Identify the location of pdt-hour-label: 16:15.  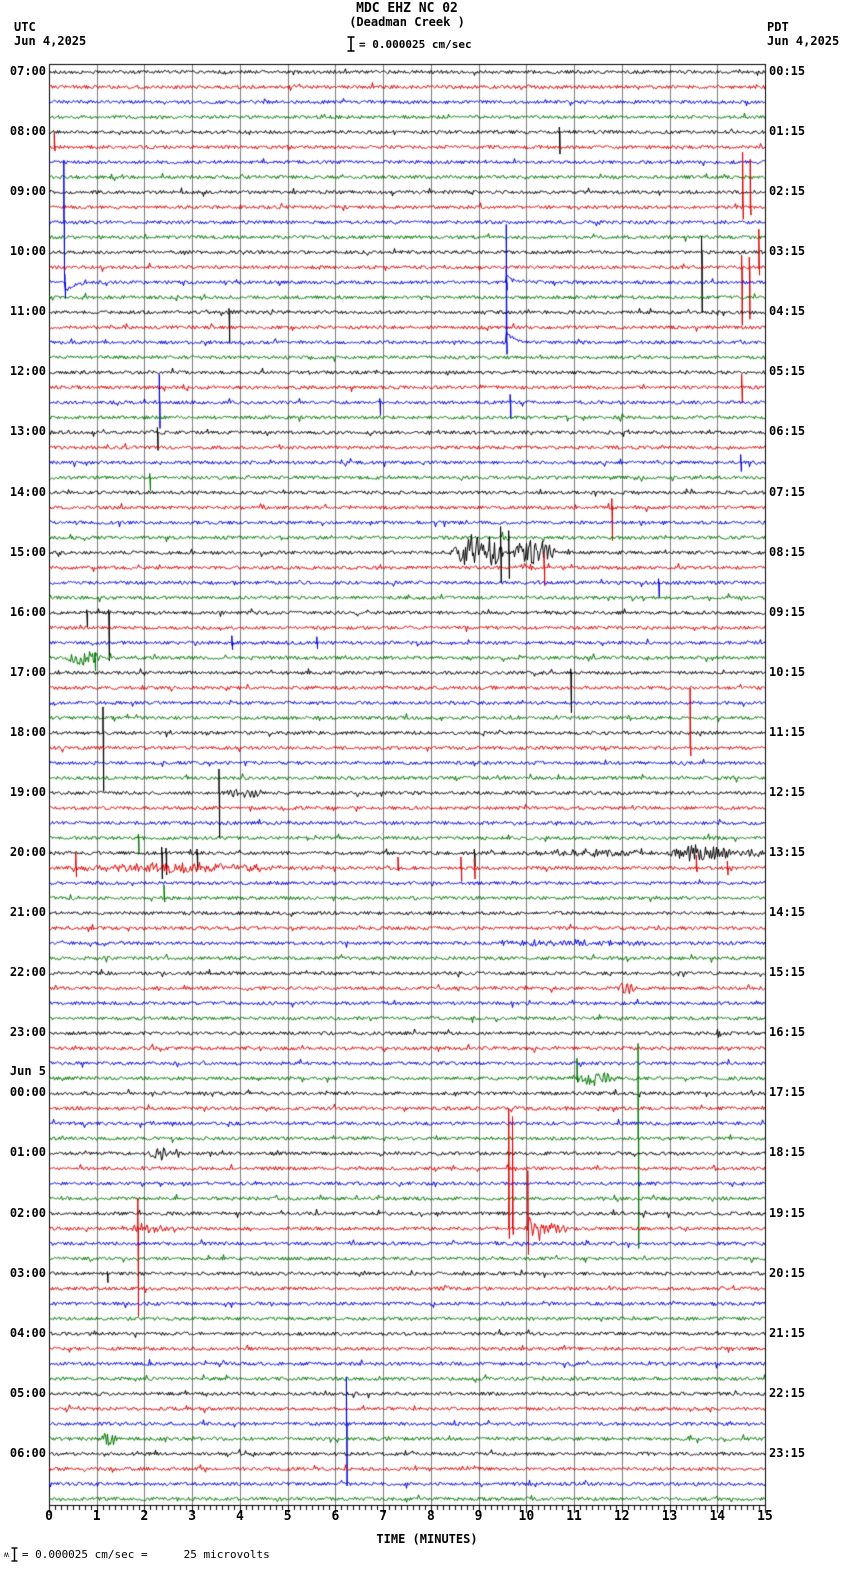
(787, 1032).